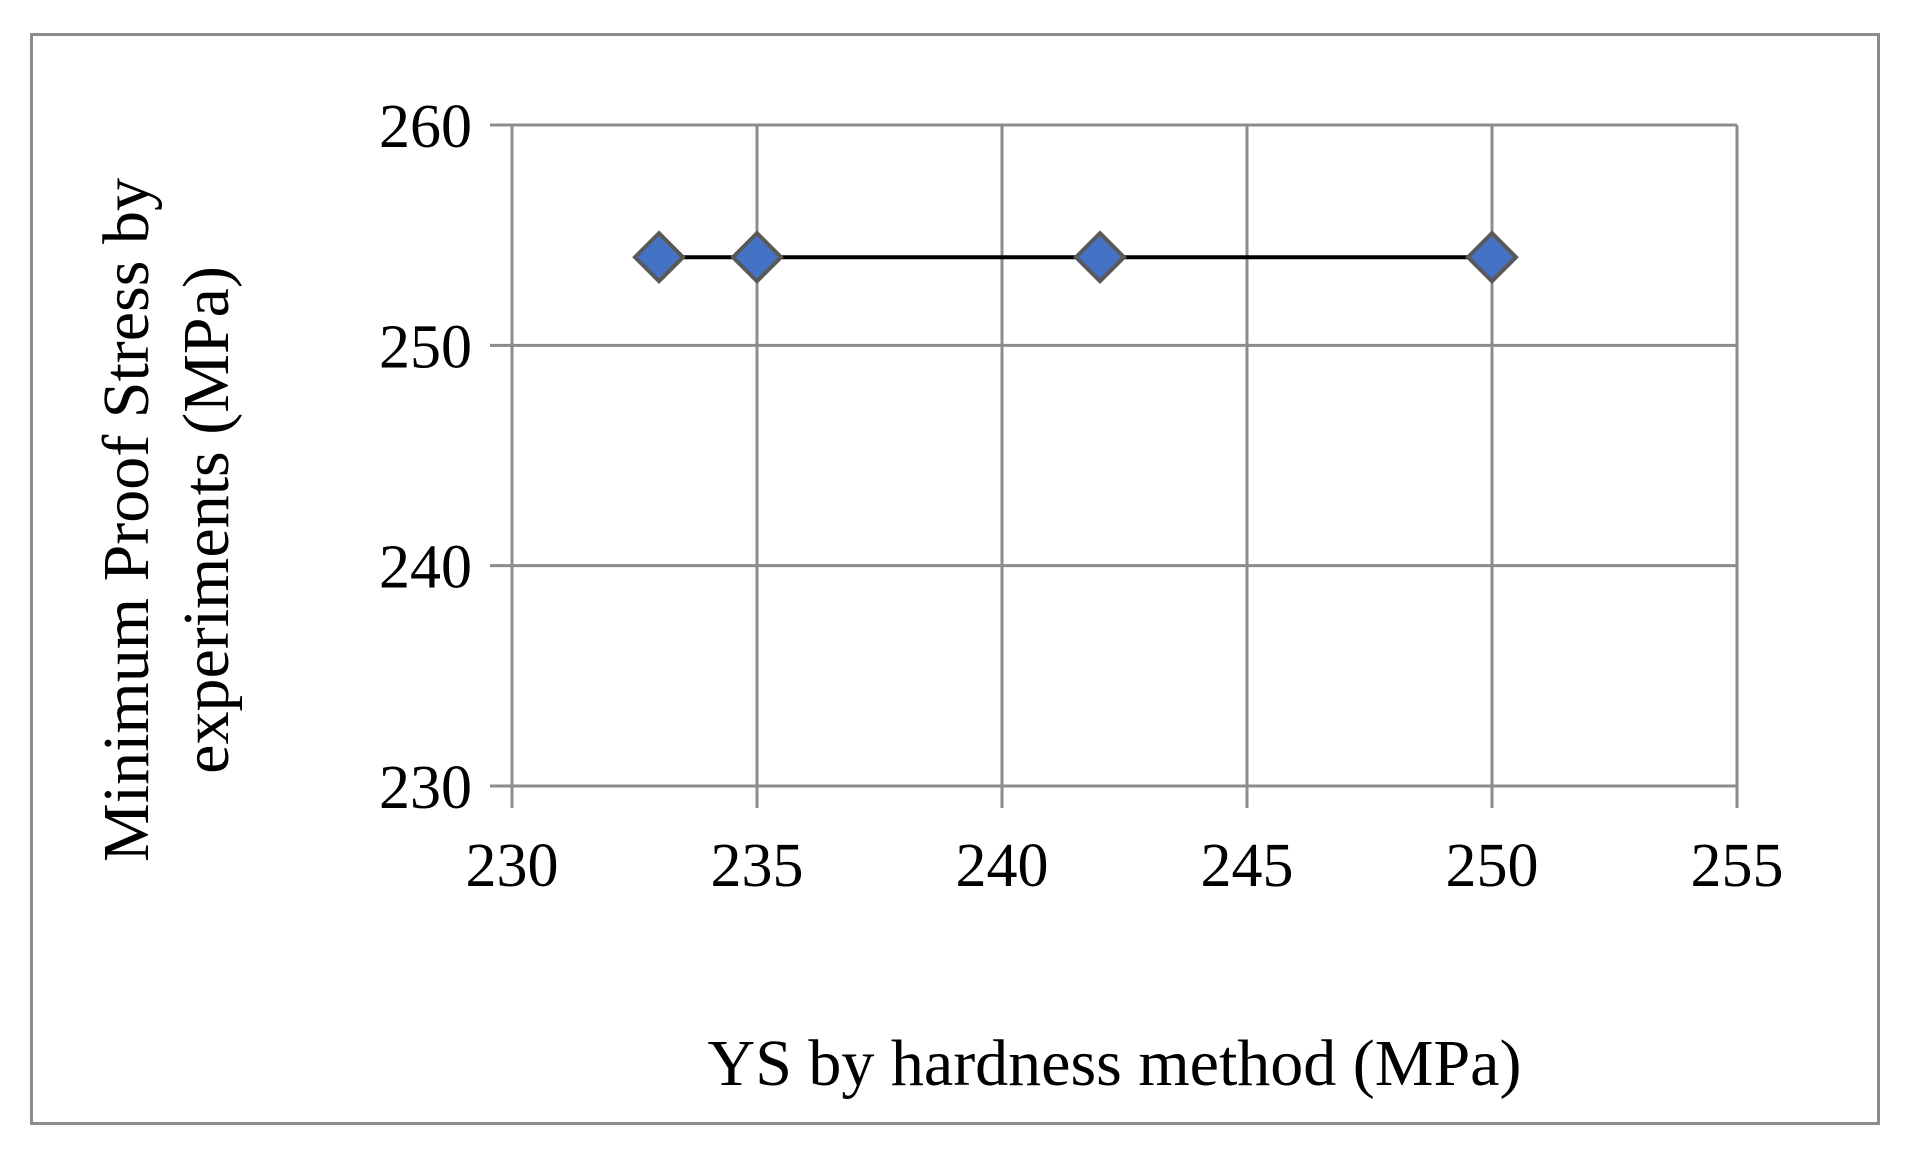 This screenshot has width=1908, height=1154. Describe the element at coordinates (126, 520) in the screenshot. I see `y-axis-title-line: Minimum Proof Stress by` at that location.